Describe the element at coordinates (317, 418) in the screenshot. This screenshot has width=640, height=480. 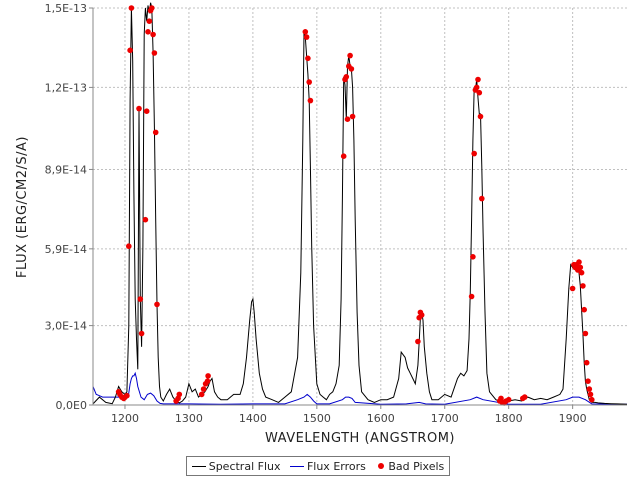
I see `x-tick-label: 1500` at that location.